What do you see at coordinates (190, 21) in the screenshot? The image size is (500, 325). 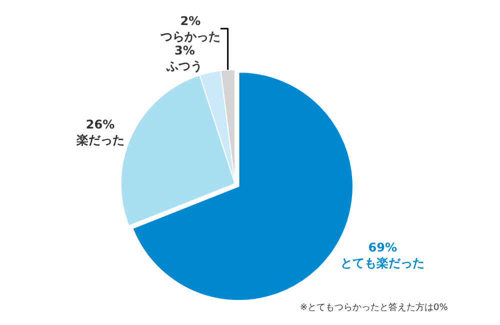 I see `data-label: 2%` at bounding box center [190, 21].